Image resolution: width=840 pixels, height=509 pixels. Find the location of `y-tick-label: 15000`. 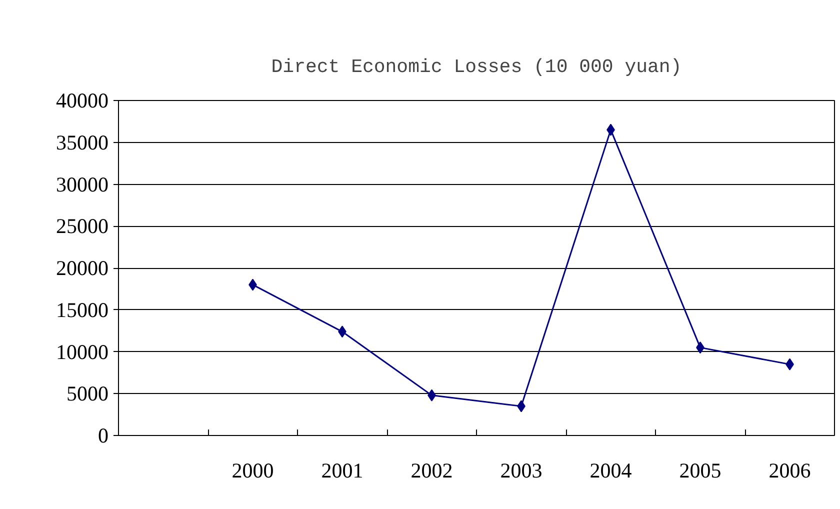

y-tick-label: 15000 is located at coordinates (82, 310).